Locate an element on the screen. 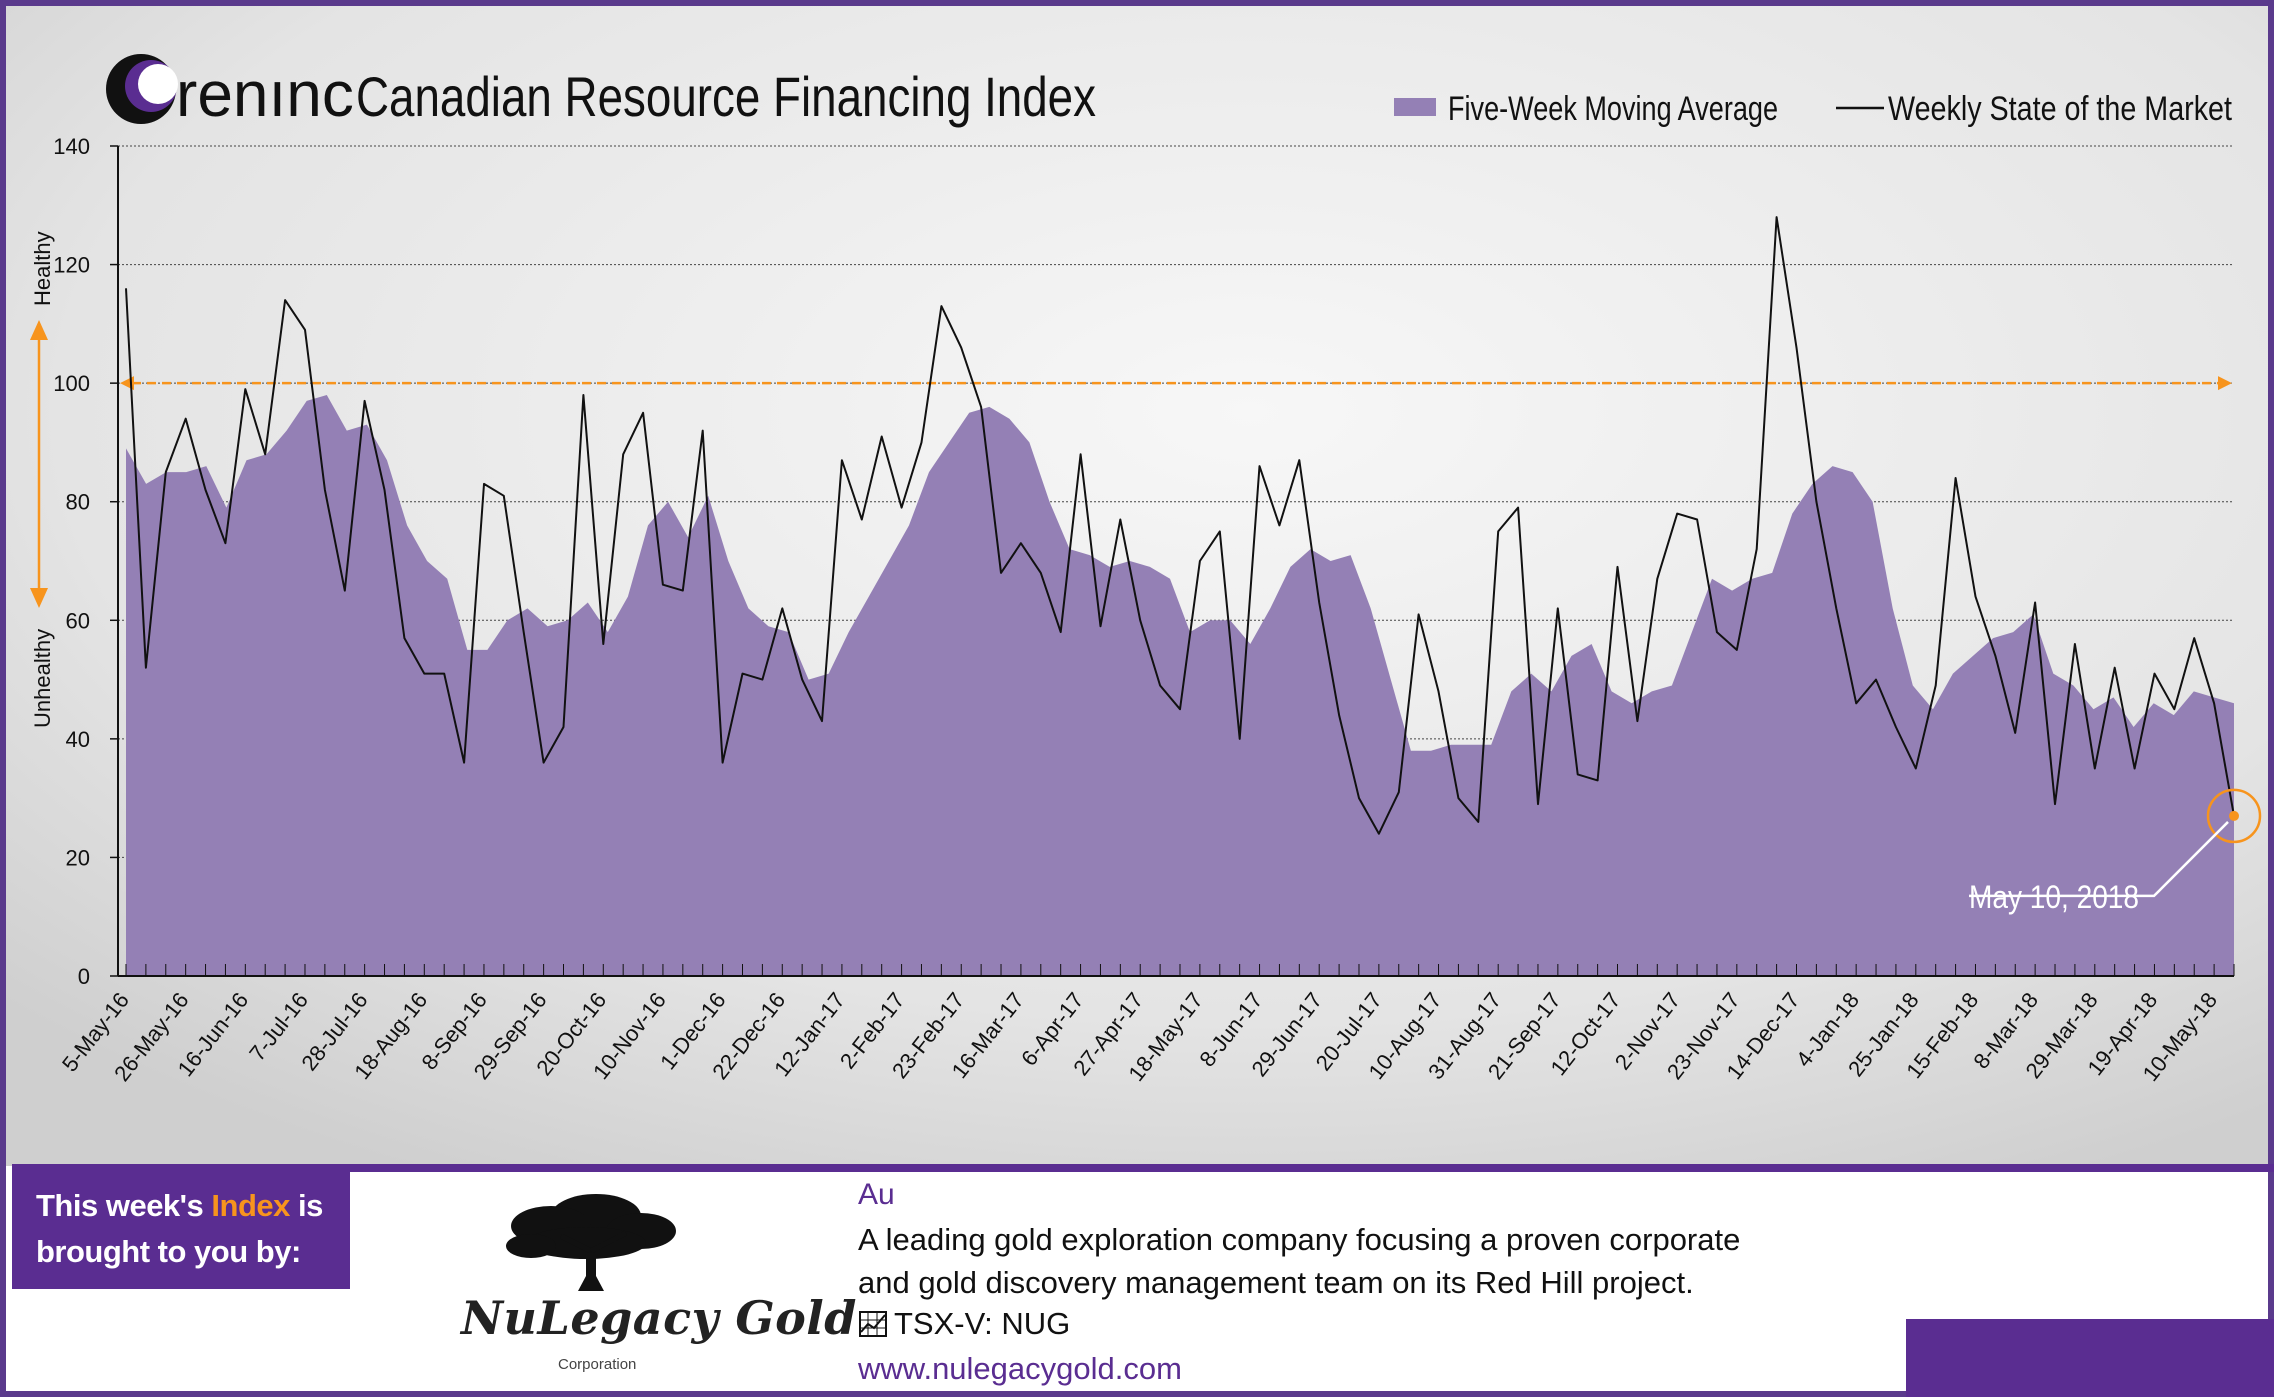 This screenshot has width=2274, height=1397. sponsor-website-link: www.nulegacygold.com is located at coordinates (1020, 1368).